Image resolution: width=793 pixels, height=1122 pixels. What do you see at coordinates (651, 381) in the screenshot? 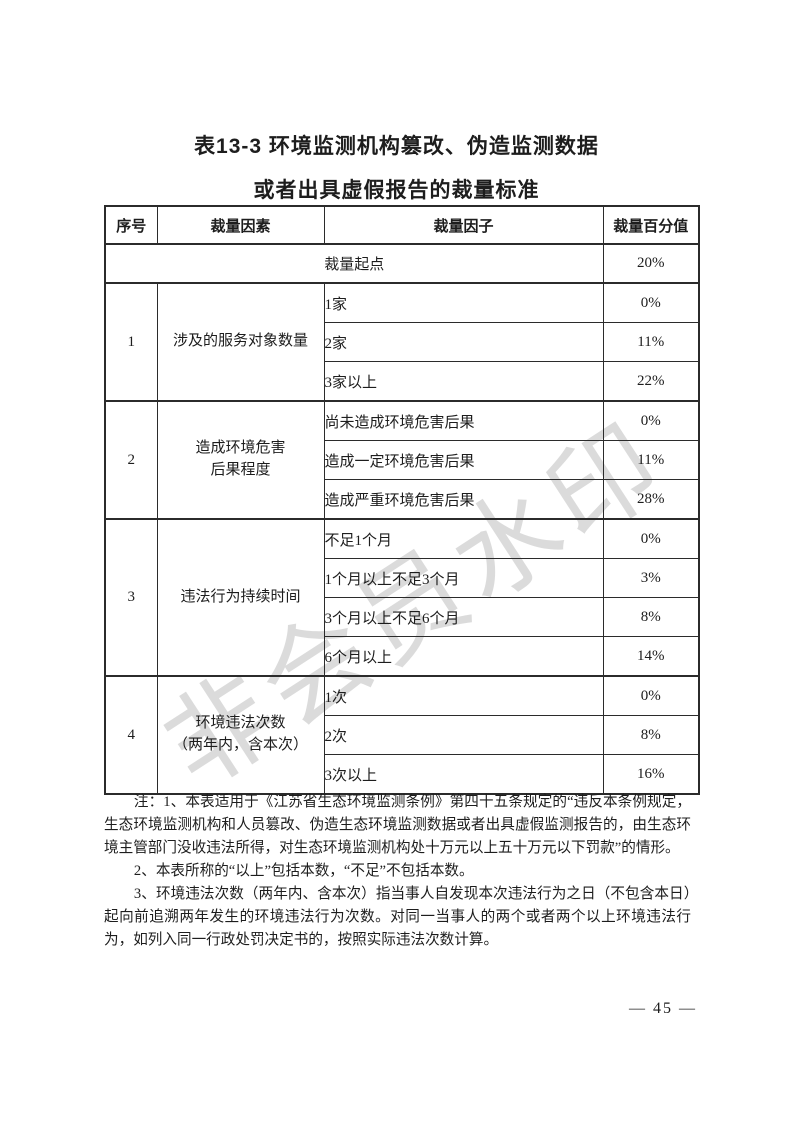
I see `group1-pct-2: 22%` at bounding box center [651, 381].